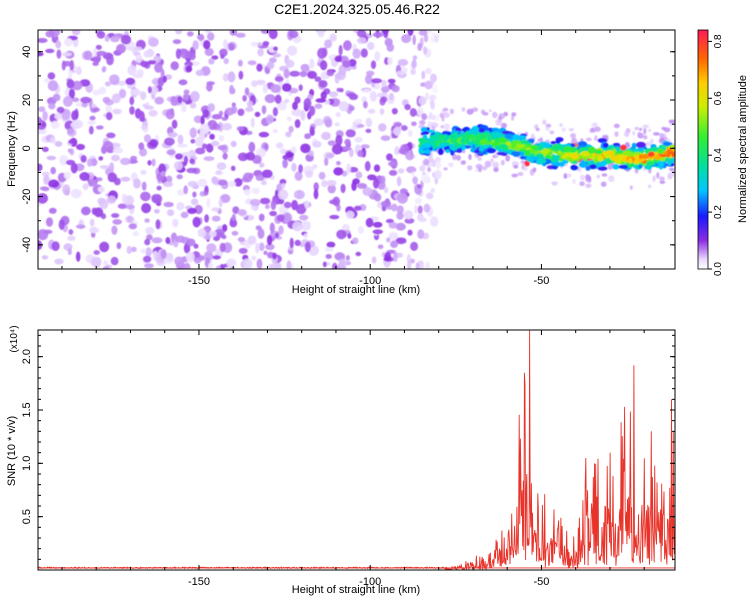 This screenshot has width=750, height=600. I want to click on y-tick-label: 40, so click(27, 52).